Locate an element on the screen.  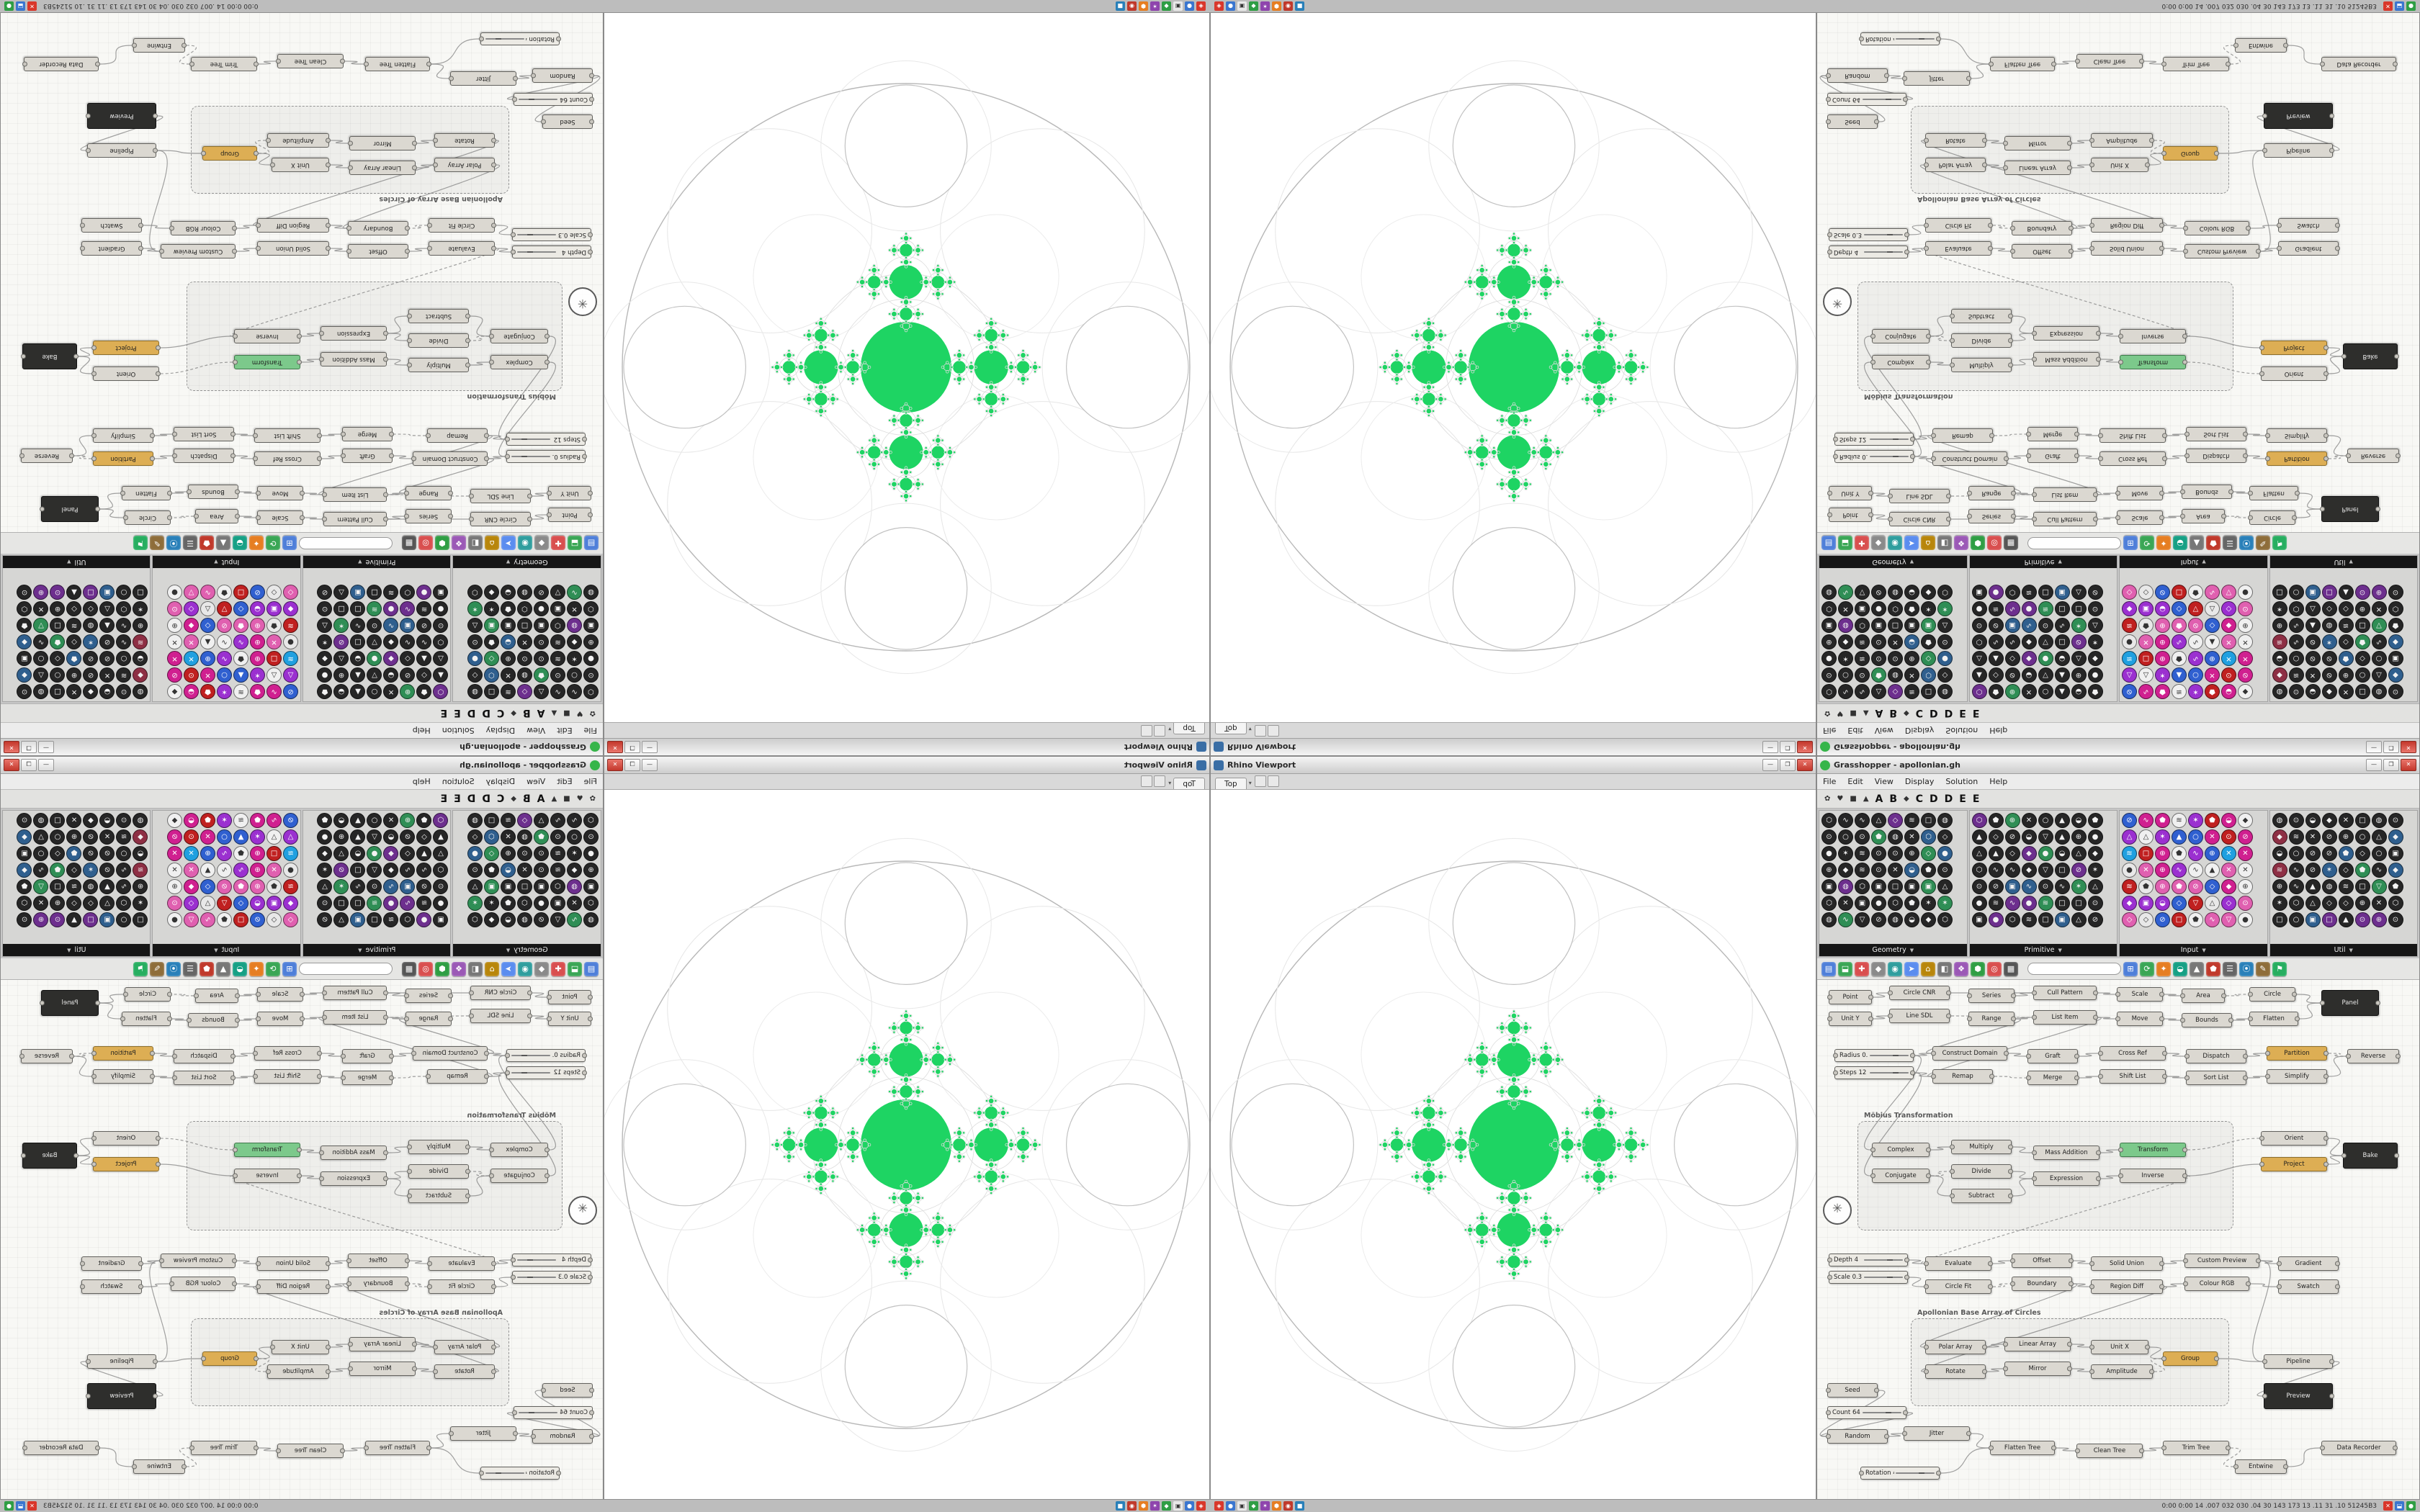
gh-node: Rotation 45.0 is located at coordinates (520, 38).